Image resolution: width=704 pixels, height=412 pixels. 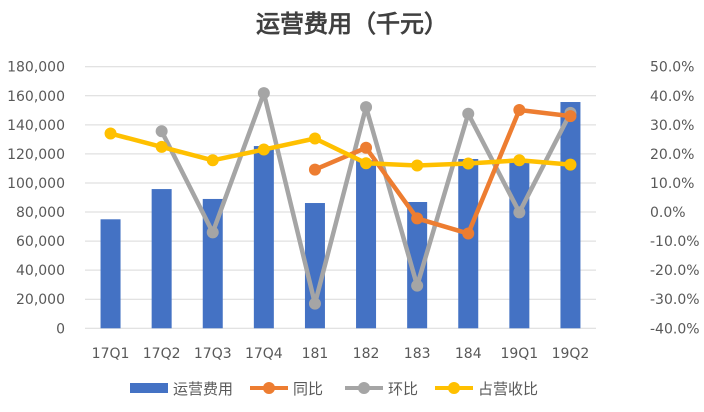 I want to click on category-label: 182, so click(x=366, y=354).